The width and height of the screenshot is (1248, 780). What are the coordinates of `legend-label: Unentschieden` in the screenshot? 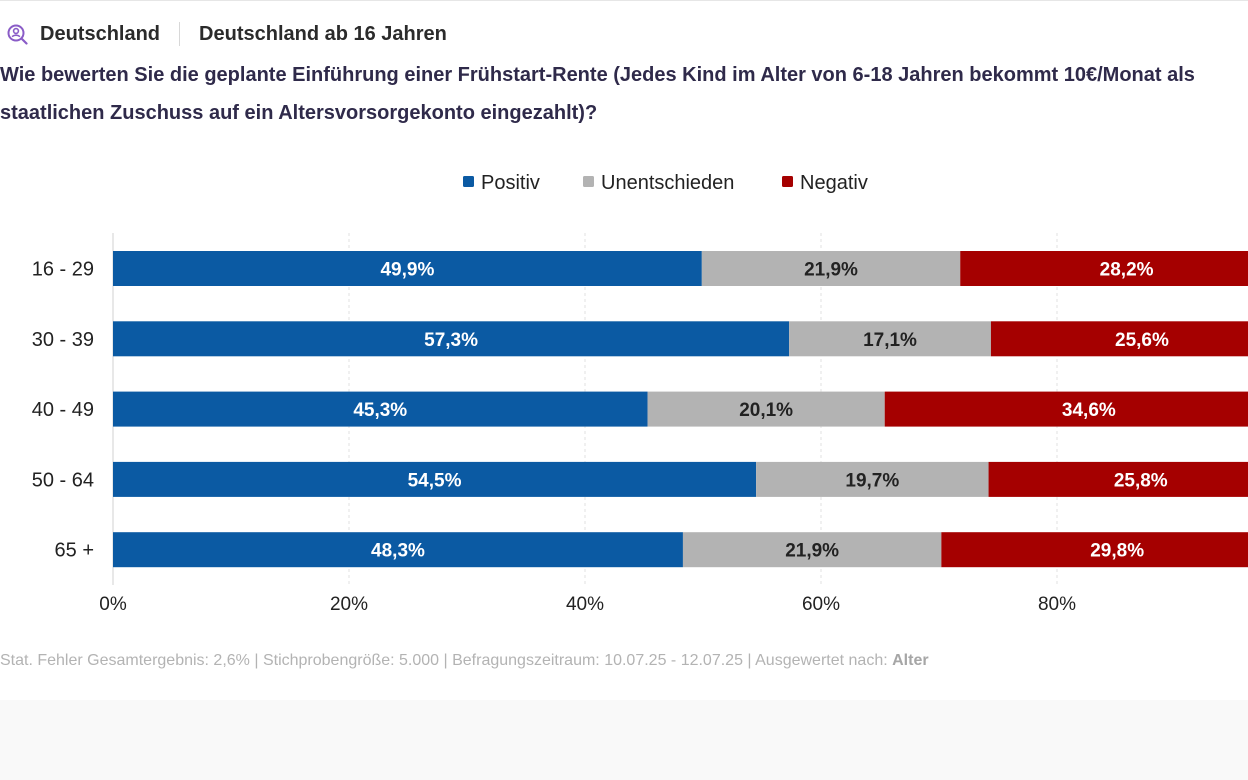 It's located at (667, 183).